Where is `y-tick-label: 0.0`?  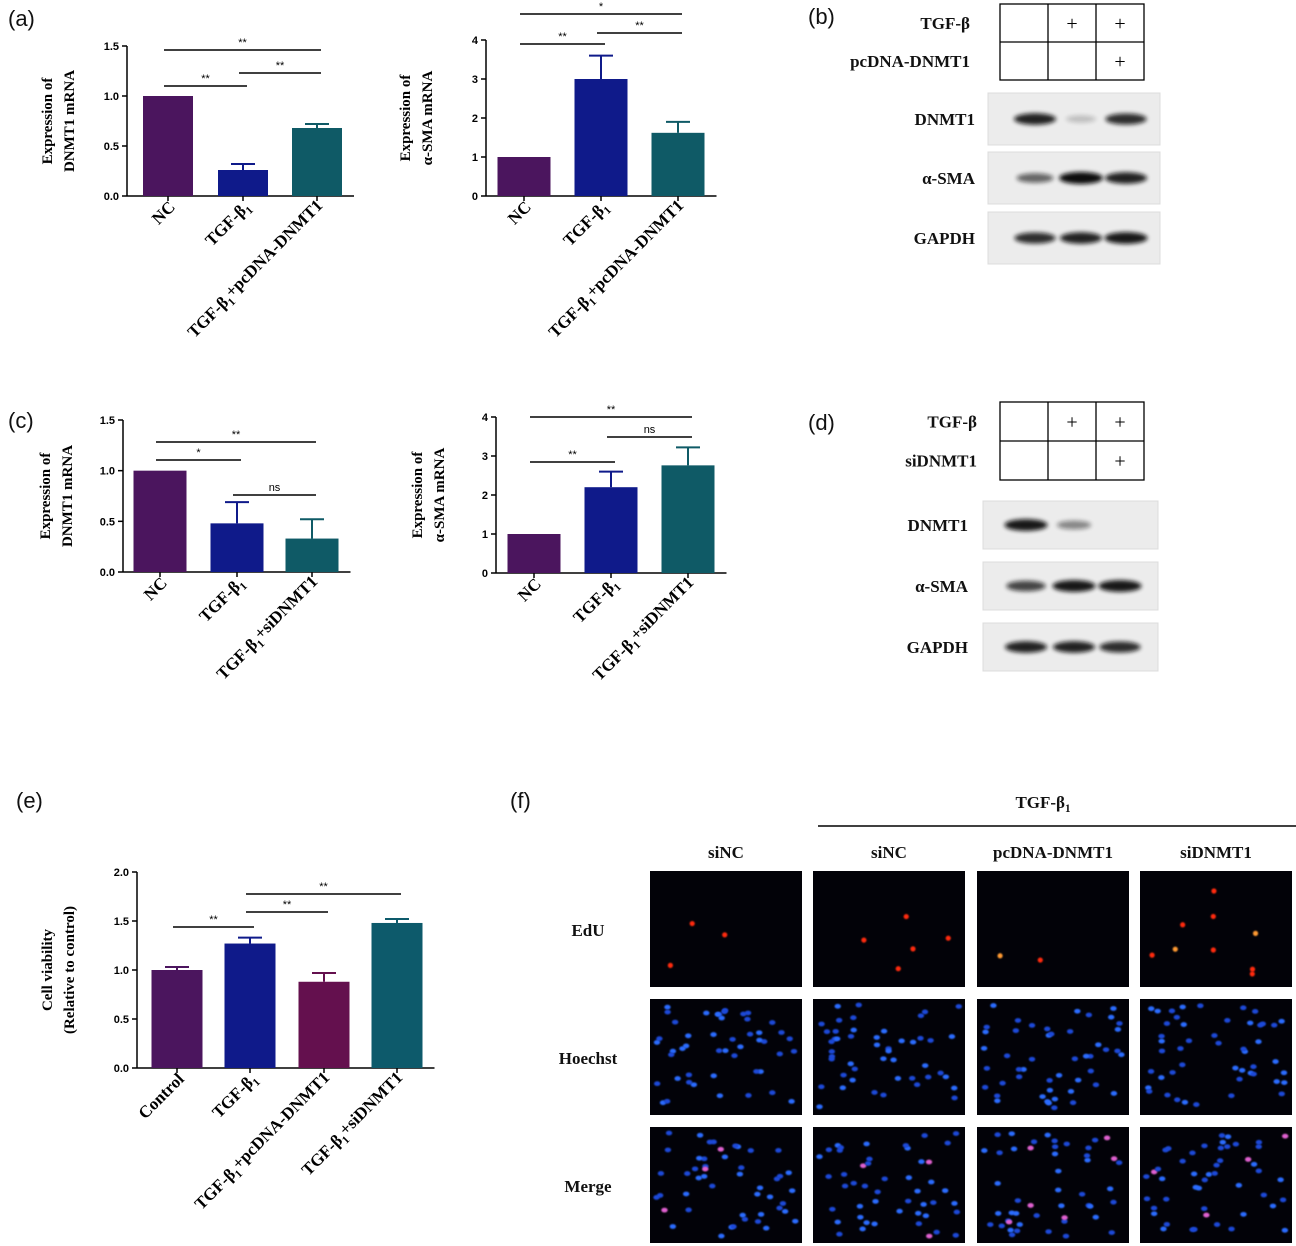 y-tick-label: 0.0 is located at coordinates (107, 573).